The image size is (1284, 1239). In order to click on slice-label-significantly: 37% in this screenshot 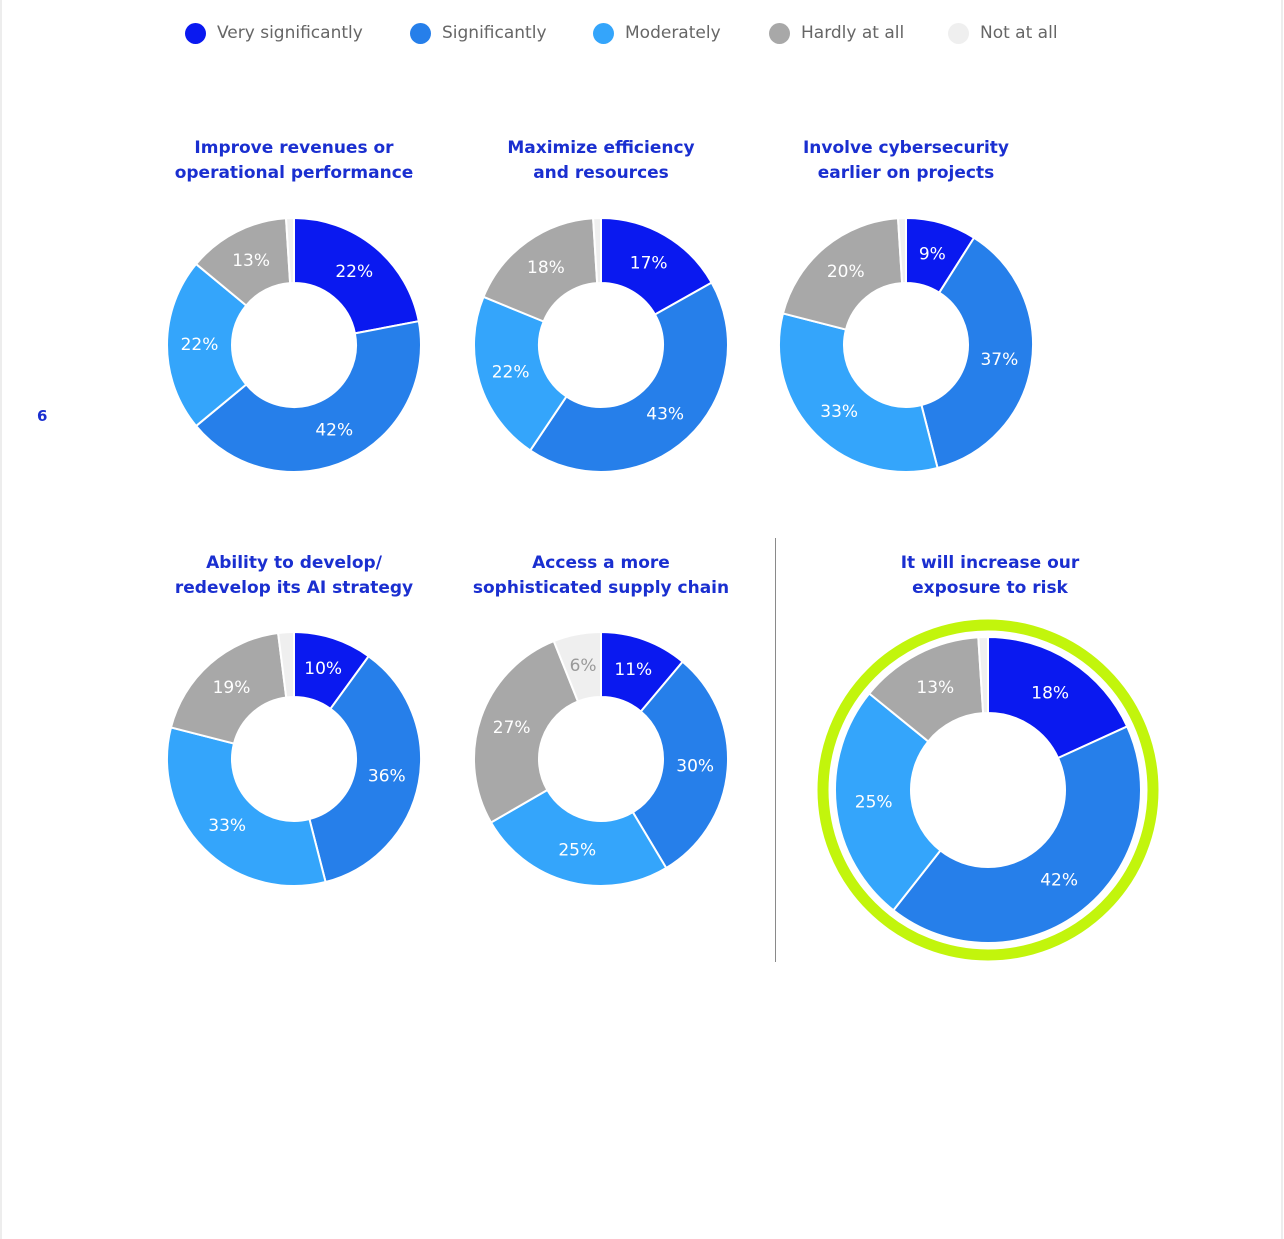, I will do `click(999, 360)`.